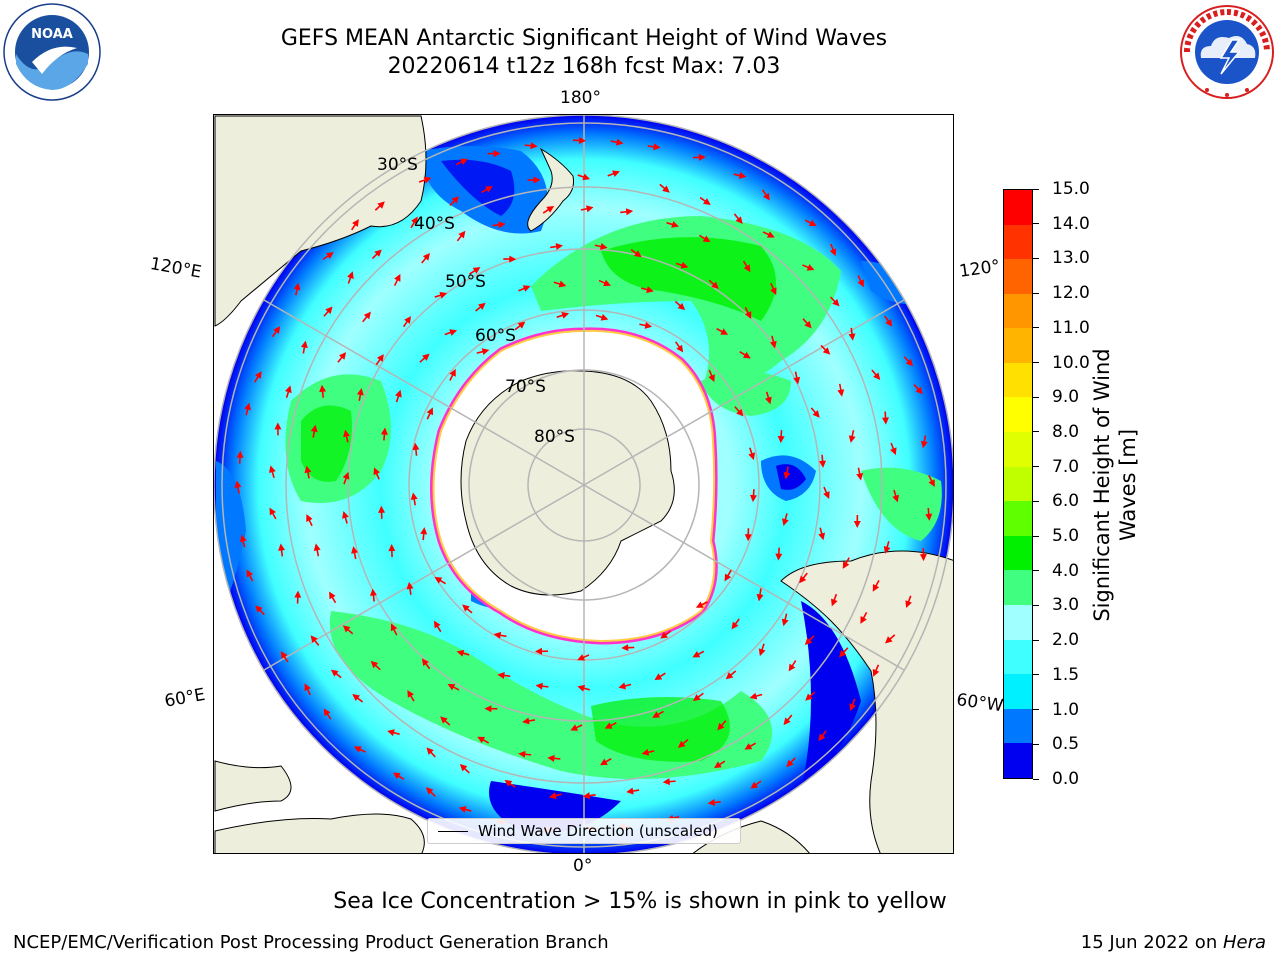 This screenshot has width=1280, height=960. I want to click on legend-line-sample, so click(453, 831).